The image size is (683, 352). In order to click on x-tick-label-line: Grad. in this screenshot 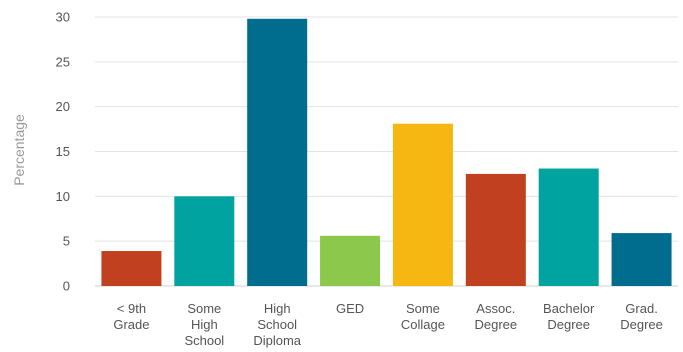, I will do `click(641, 308)`.